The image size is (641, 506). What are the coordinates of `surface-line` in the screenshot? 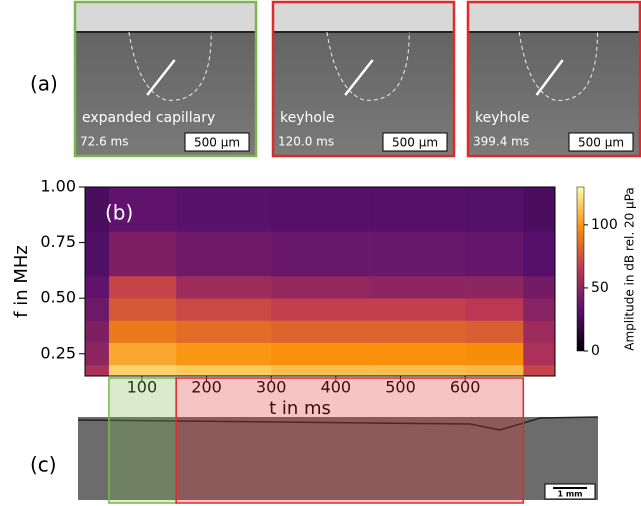 It's located at (338, 423).